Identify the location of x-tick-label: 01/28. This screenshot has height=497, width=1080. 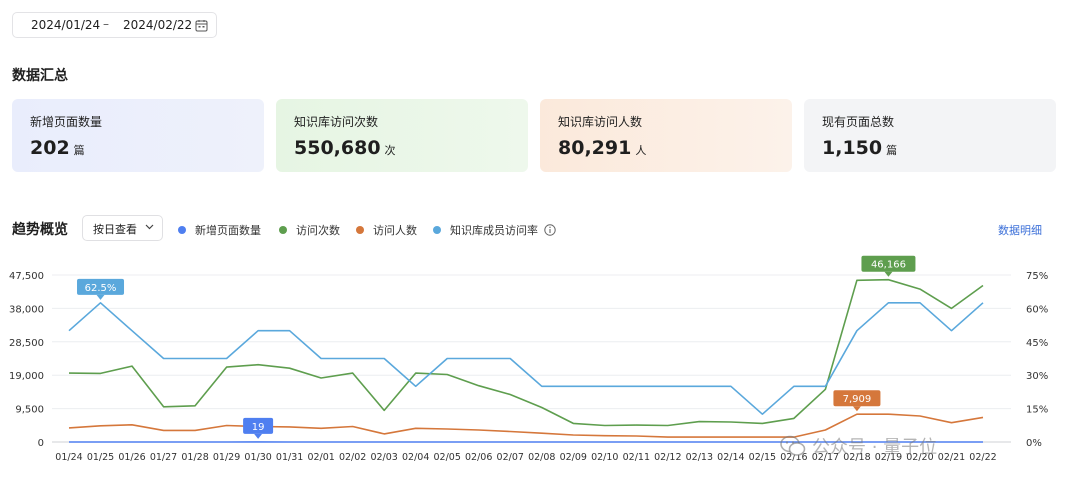
(194, 457).